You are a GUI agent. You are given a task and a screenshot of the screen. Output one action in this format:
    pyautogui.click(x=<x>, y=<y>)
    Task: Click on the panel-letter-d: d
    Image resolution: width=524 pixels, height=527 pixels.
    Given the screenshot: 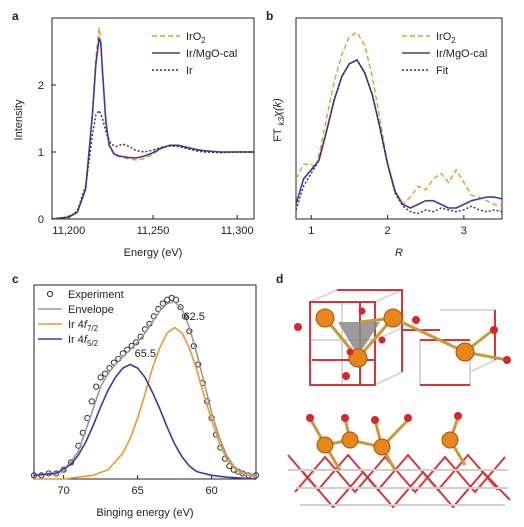 What is the action you would take?
    pyautogui.click(x=279, y=279)
    